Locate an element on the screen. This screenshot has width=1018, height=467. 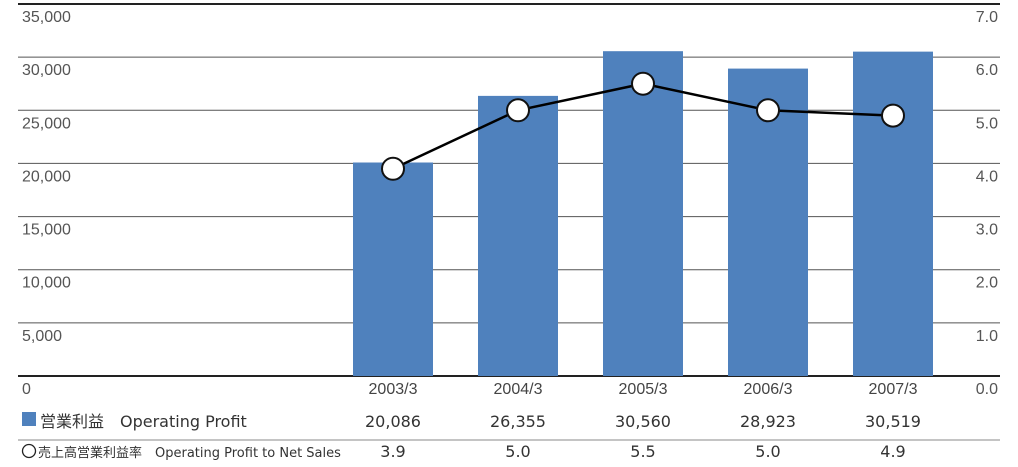
table-value-operating-profit: 30,560 is located at coordinates (643, 421).